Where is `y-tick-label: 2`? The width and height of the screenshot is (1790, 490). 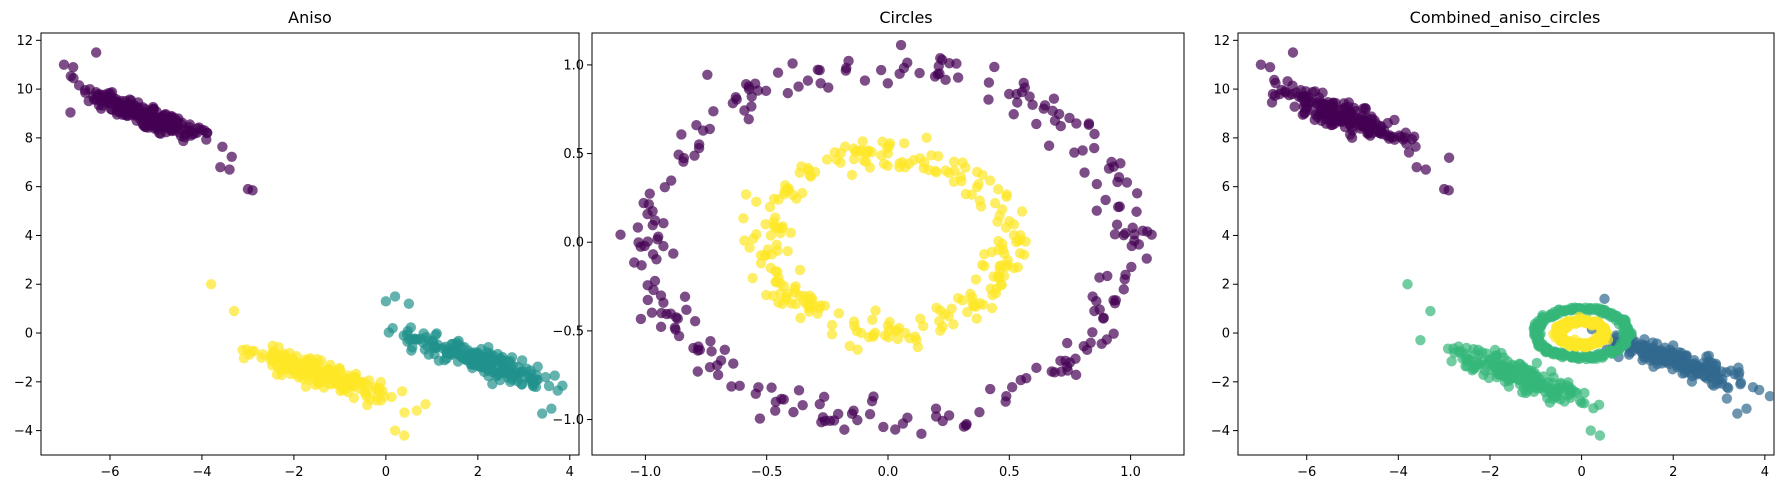 y-tick-label: 2 is located at coordinates (1226, 285).